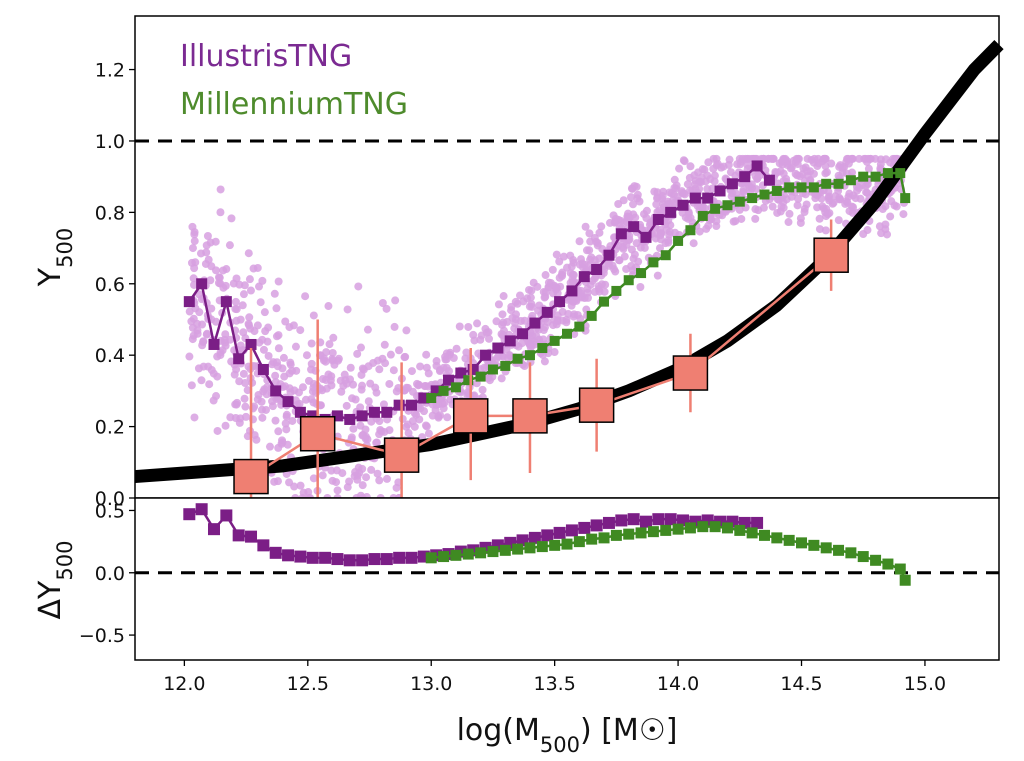  What do you see at coordinates (184, 684) in the screenshot?
I see `x-tick-label: 12.0` at bounding box center [184, 684].